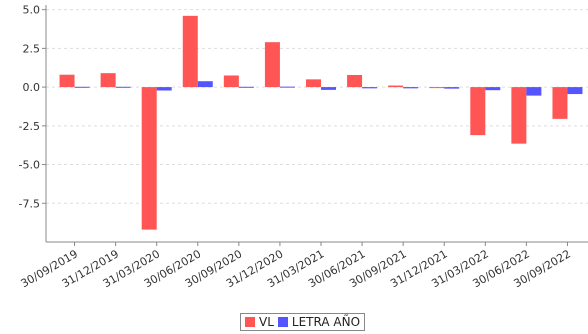 This screenshot has height=334, width=588. Describe the element at coordinates (29, 126) in the screenshot. I see `y-tick-label: -2.5` at that location.